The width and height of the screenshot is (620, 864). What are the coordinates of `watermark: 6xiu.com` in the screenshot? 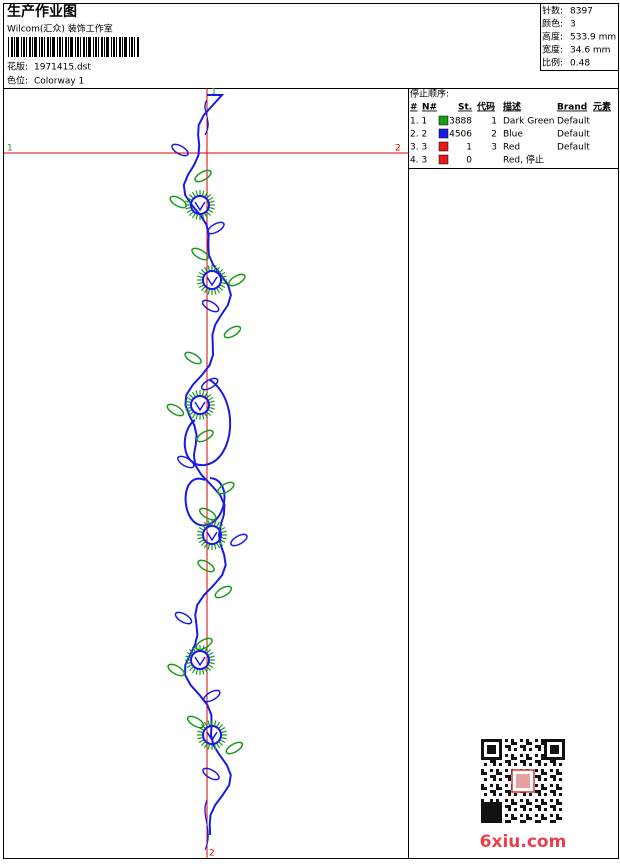 It's located at (523, 842).